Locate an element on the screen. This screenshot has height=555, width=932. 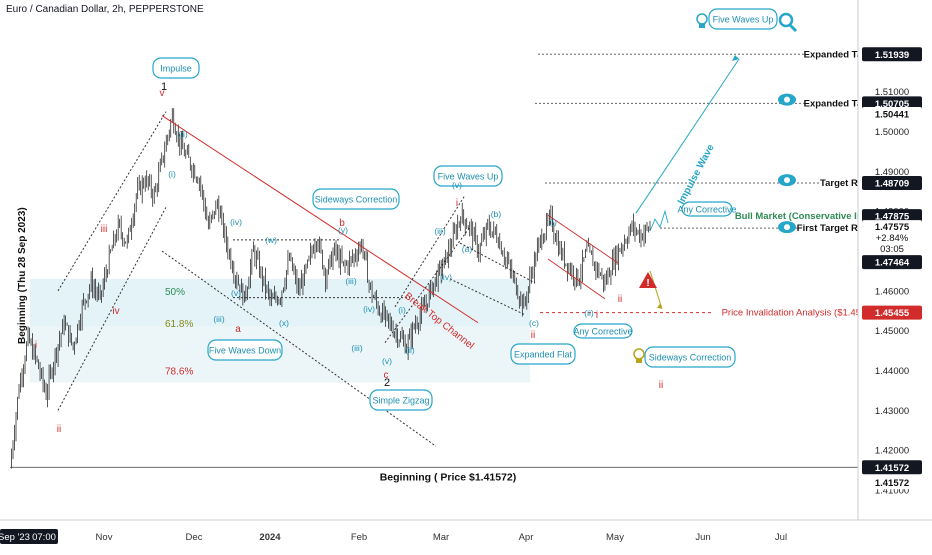
price-tag: 1.50705 is located at coordinates (892, 103).